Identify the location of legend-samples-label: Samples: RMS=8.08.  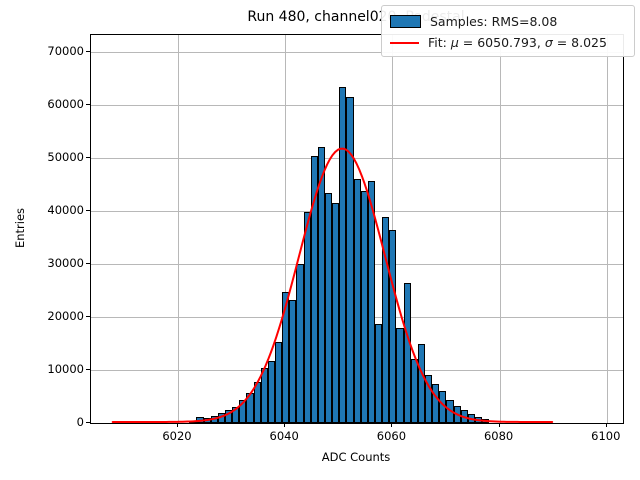
(494, 21).